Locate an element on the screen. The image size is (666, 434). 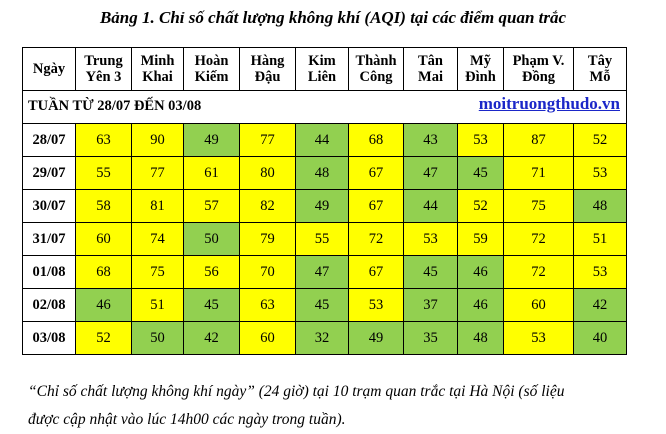
column-header-day: Ngày is located at coordinates (49, 69).